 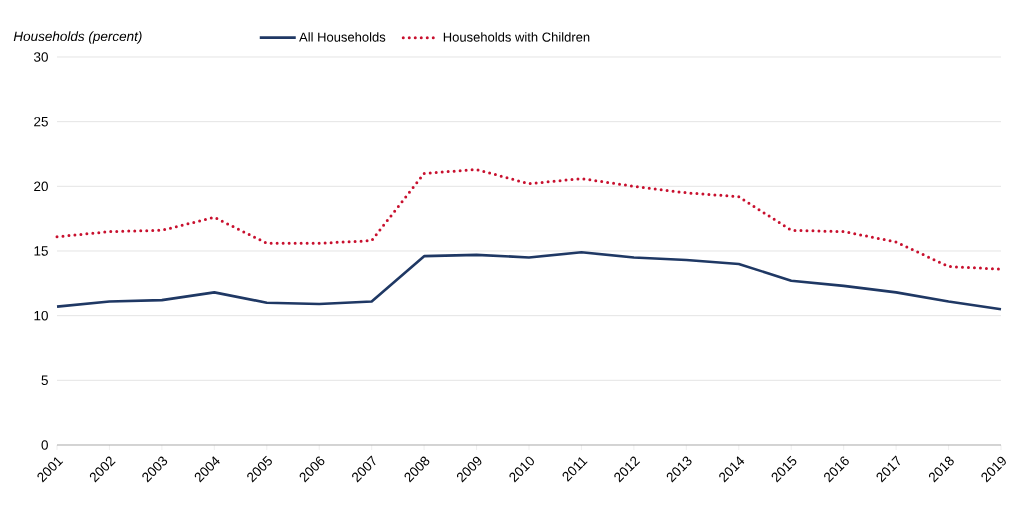 What do you see at coordinates (44, 380) in the screenshot?
I see `y-tick-label: 5` at bounding box center [44, 380].